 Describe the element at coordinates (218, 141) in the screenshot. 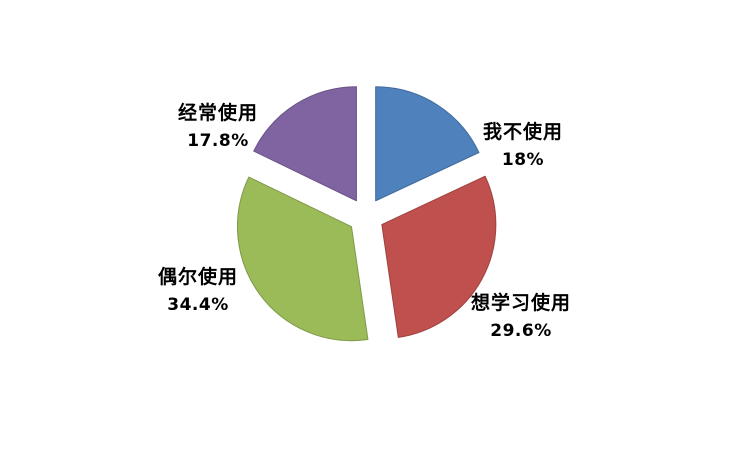

I see `slice-percentage: 17.8%` at that location.